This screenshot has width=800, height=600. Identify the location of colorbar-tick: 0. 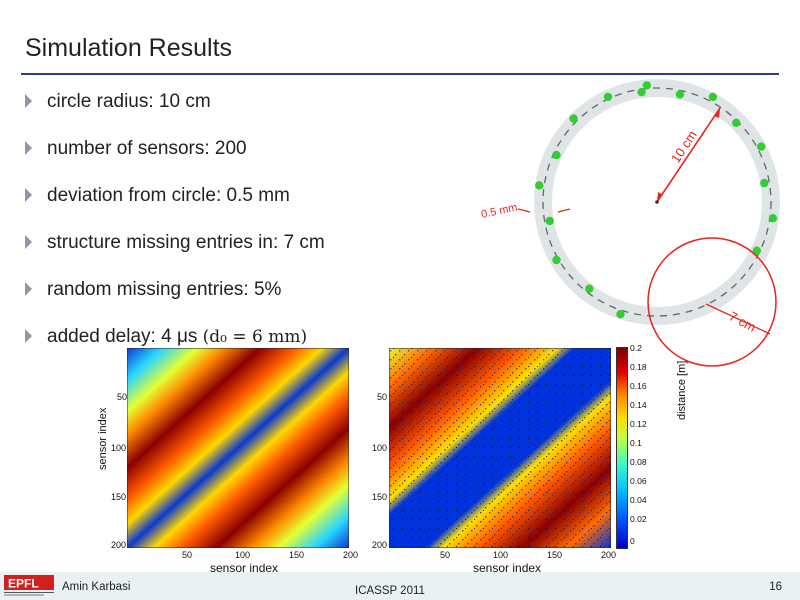
(632, 541).